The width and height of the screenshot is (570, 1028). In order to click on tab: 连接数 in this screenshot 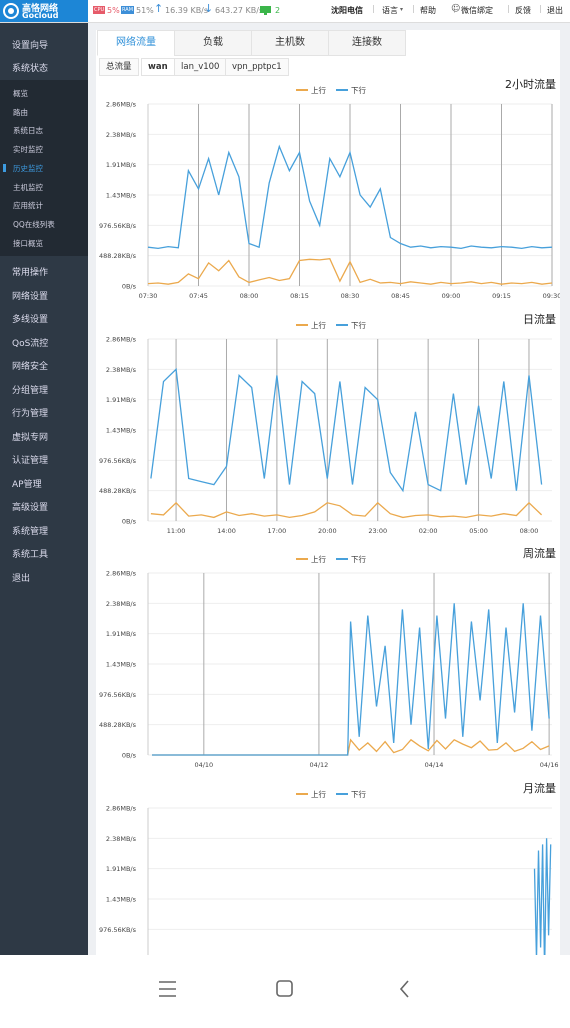, I will do `click(367, 43)`.